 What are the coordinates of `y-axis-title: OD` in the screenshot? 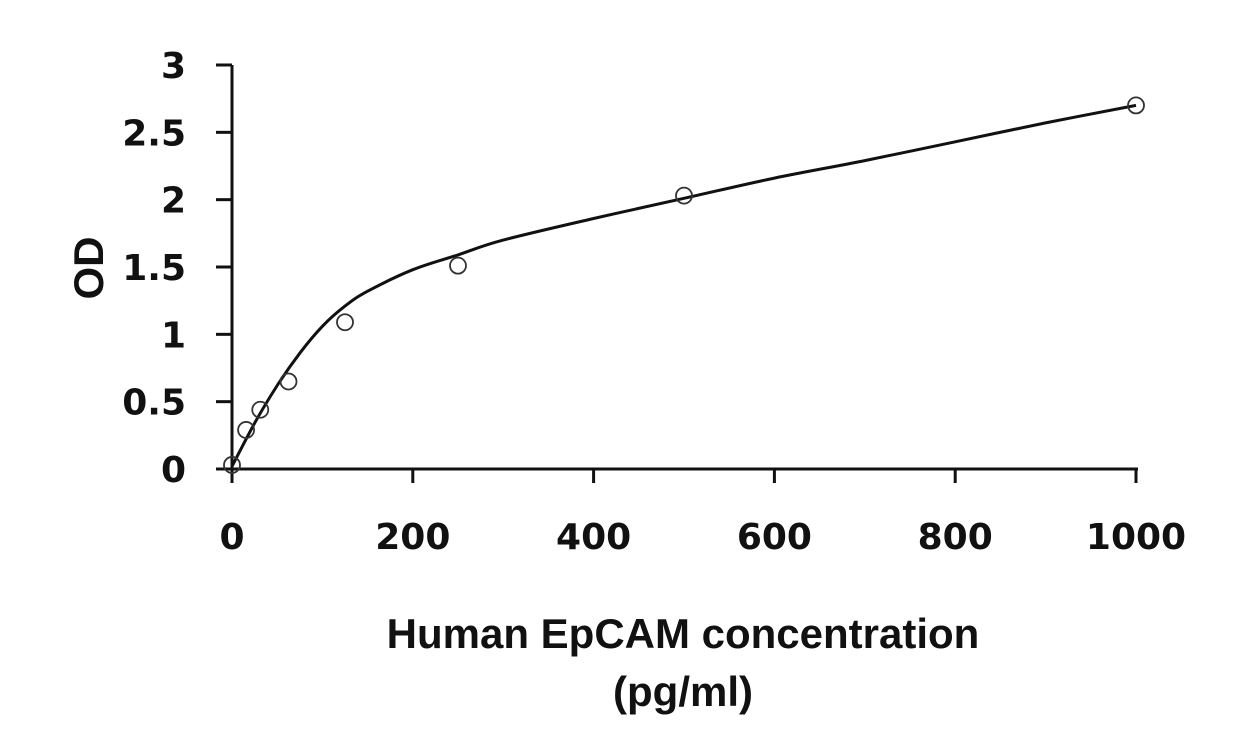 It's located at (88, 268).